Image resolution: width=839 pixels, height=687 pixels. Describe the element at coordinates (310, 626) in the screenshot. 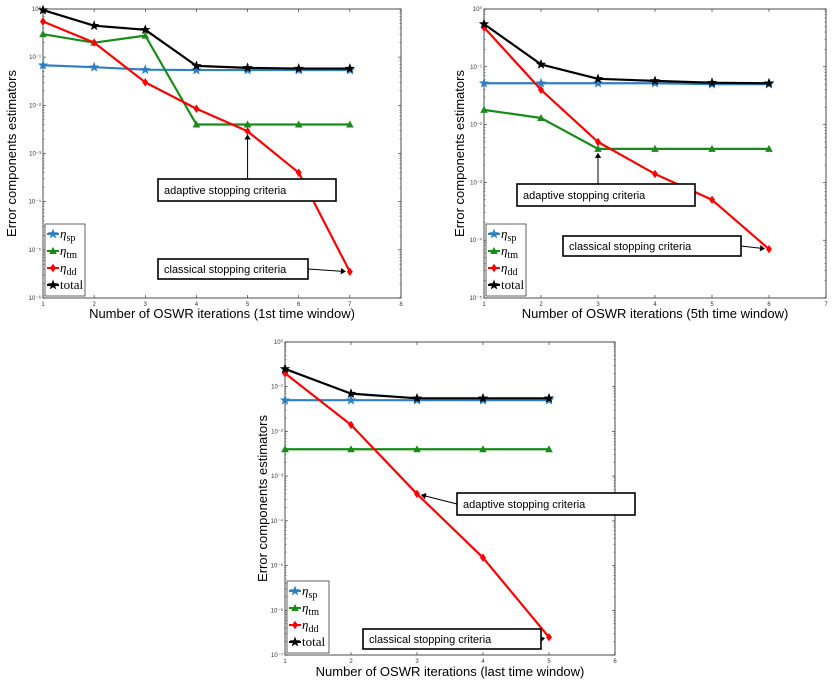

I see `legend-label: ηdd` at that location.